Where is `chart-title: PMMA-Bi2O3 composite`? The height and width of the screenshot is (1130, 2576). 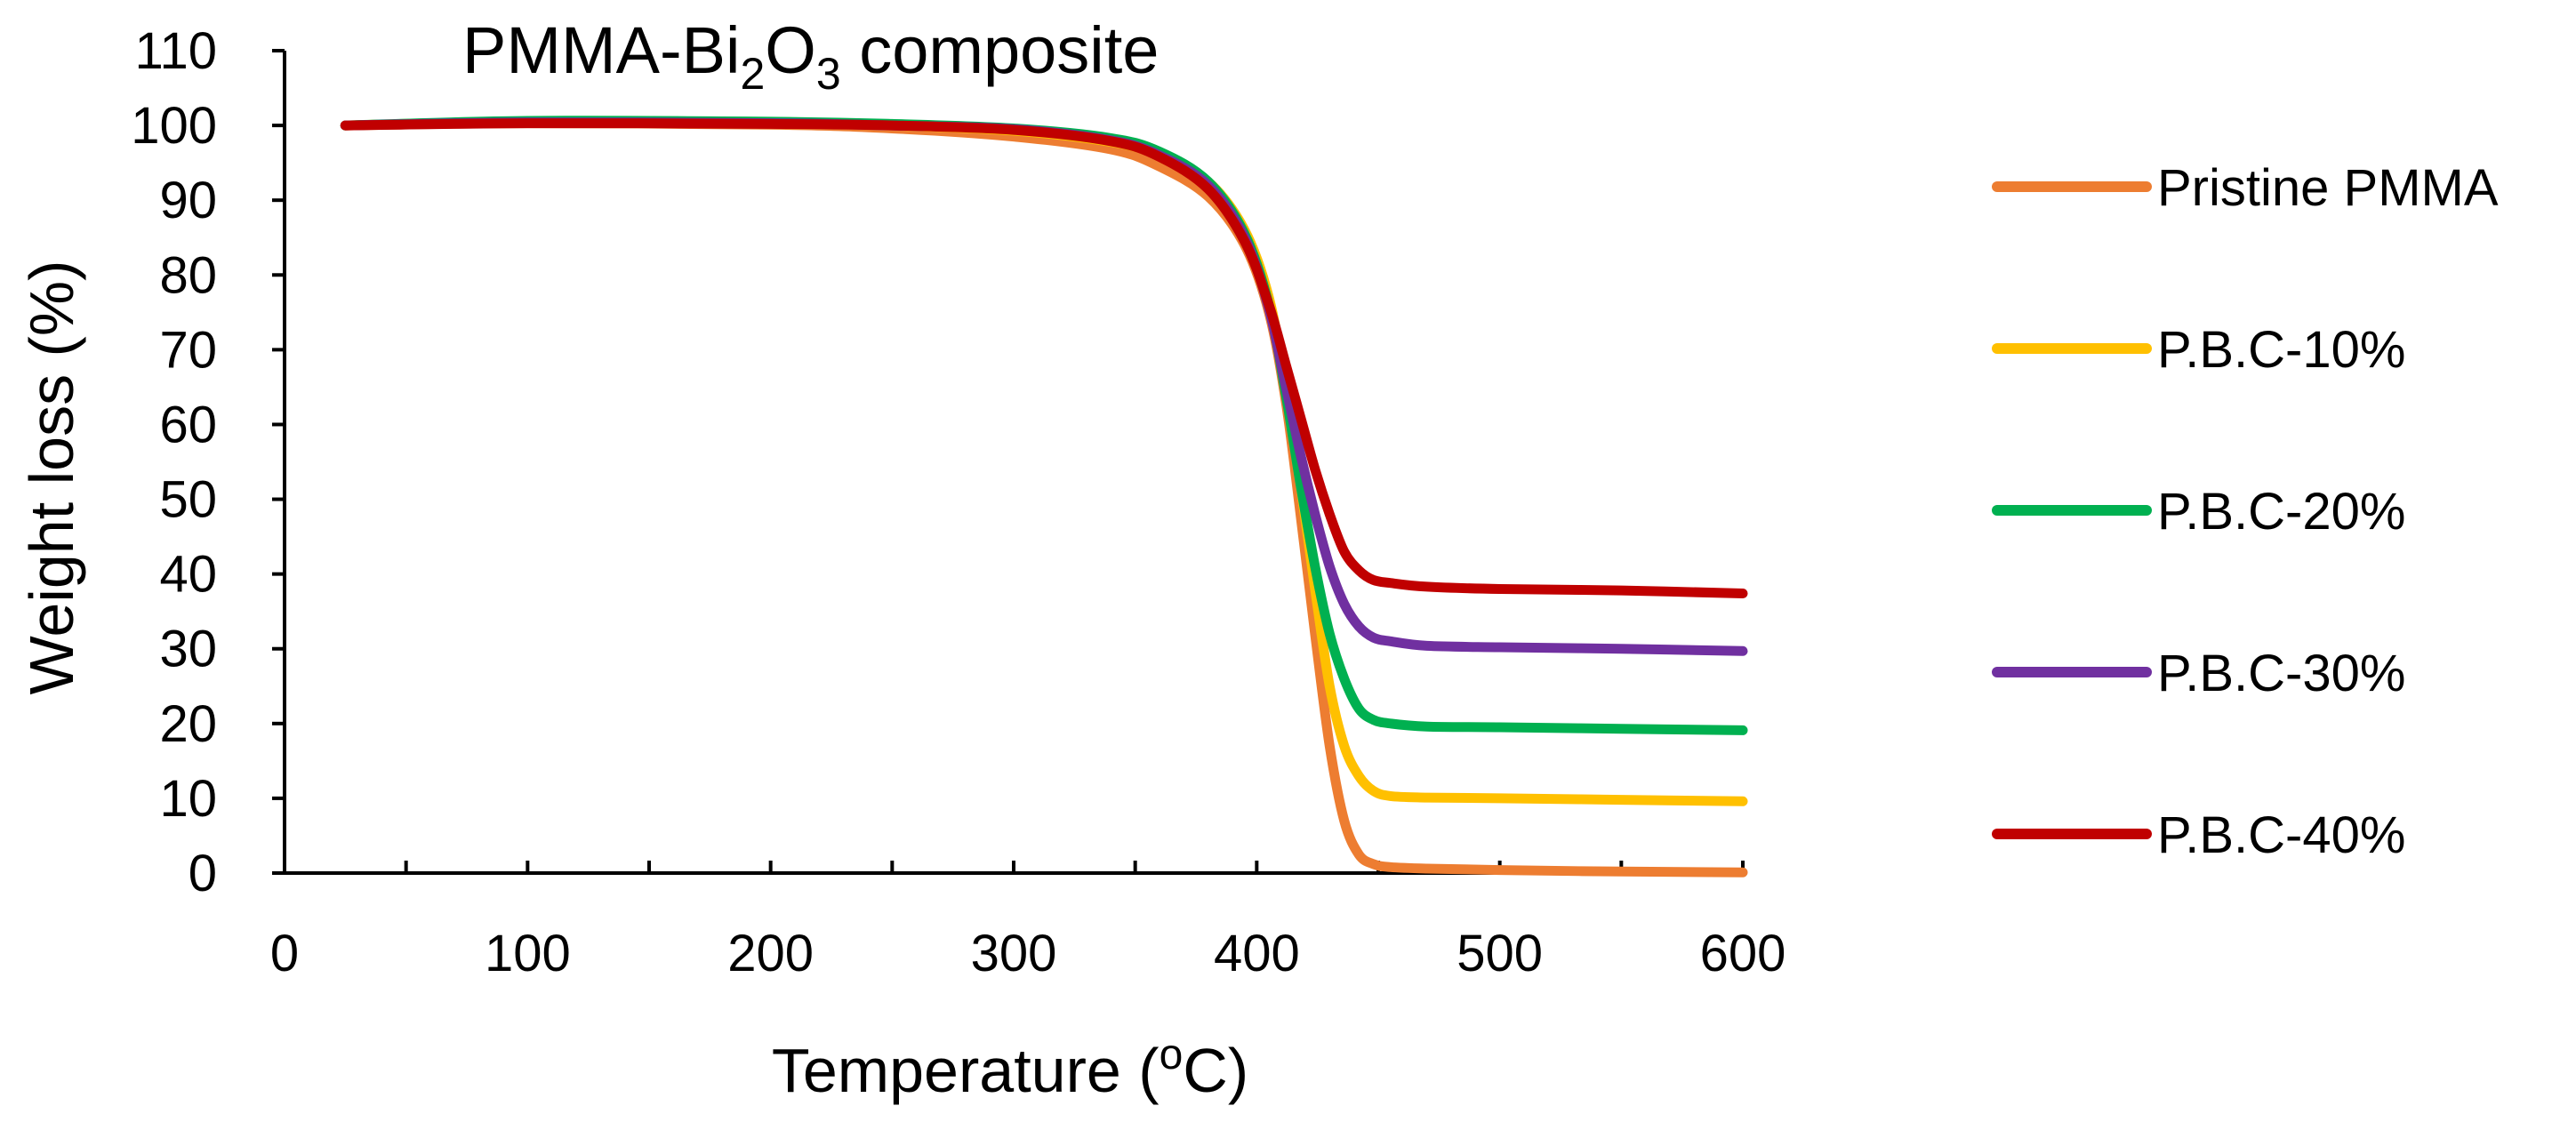 chart-title: PMMA-Bi2O3 composite is located at coordinates (810, 56).